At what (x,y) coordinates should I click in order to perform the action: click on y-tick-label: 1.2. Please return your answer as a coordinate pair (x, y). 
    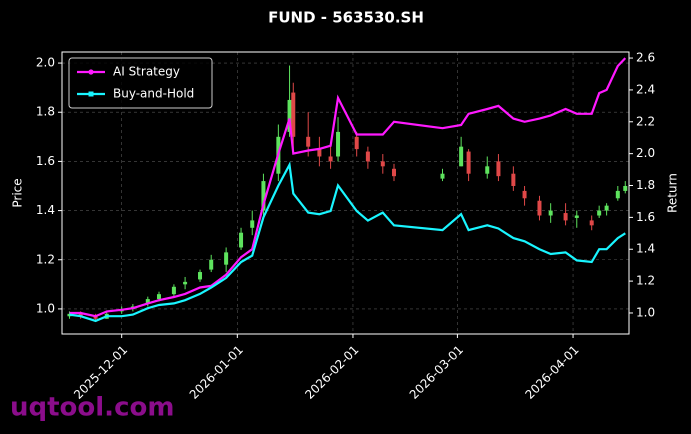
    Looking at the image, I should click on (45, 259).